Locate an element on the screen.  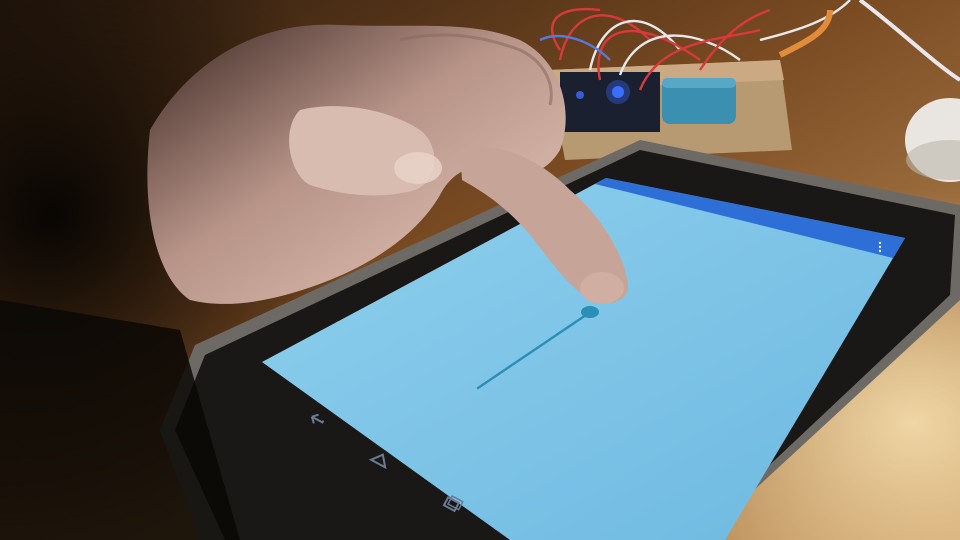
action-bar is located at coordinates (750, 218).